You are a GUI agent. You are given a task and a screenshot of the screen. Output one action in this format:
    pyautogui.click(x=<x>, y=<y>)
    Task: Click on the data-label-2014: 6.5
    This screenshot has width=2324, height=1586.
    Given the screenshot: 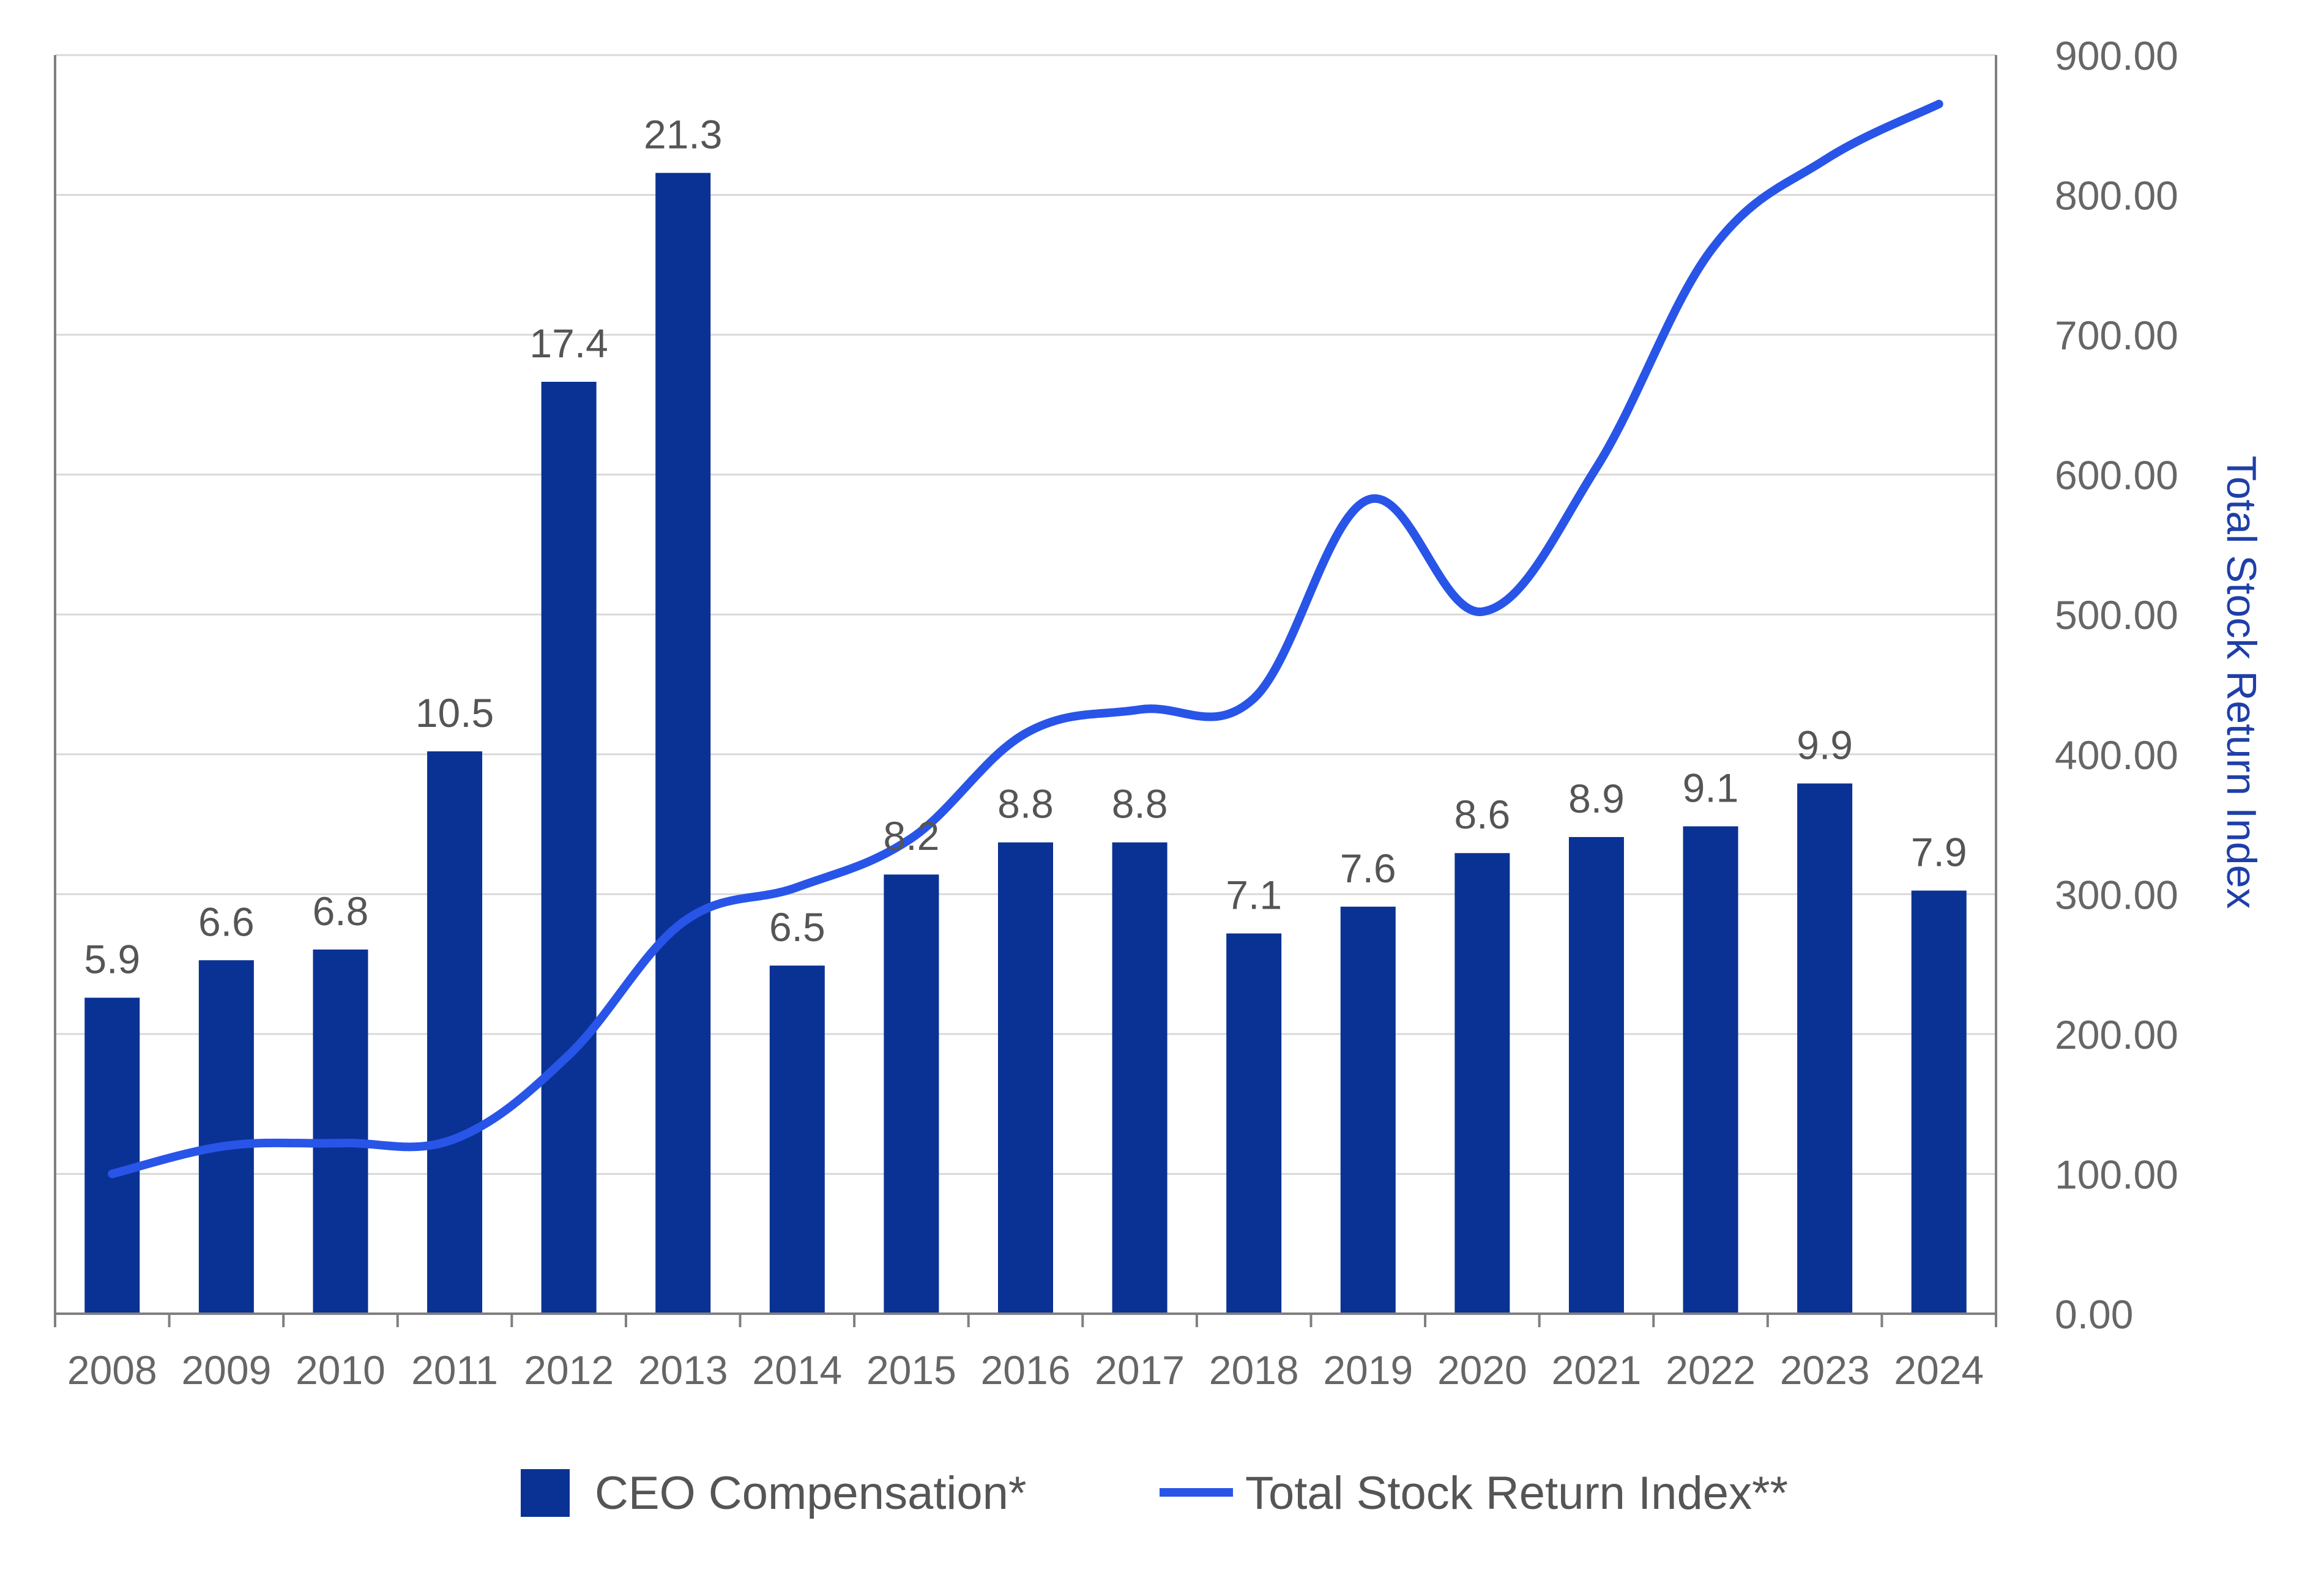 What is the action you would take?
    pyautogui.click(x=797, y=927)
    